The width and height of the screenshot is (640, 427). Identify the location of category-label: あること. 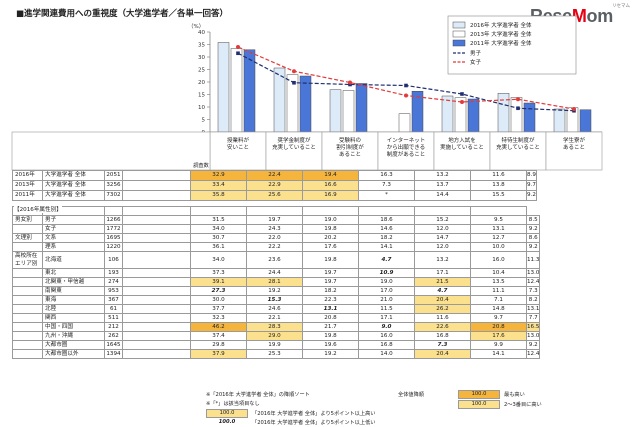
(574, 147).